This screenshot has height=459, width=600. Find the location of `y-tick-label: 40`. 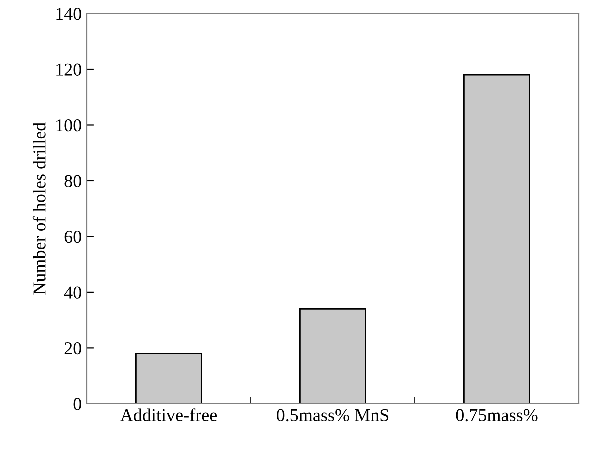

y-tick-label: 40 is located at coordinates (73, 292).